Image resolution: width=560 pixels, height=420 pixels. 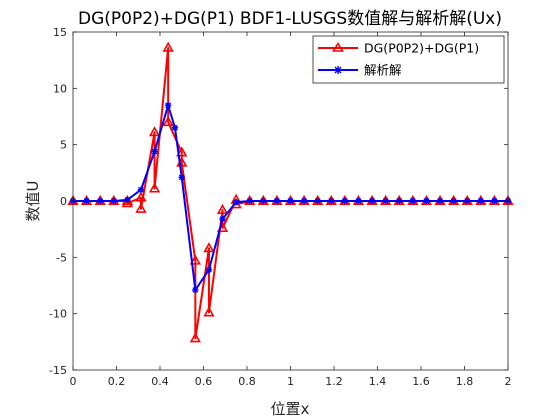 I want to click on legend-label-series-2: 解析解, so click(x=383, y=70).